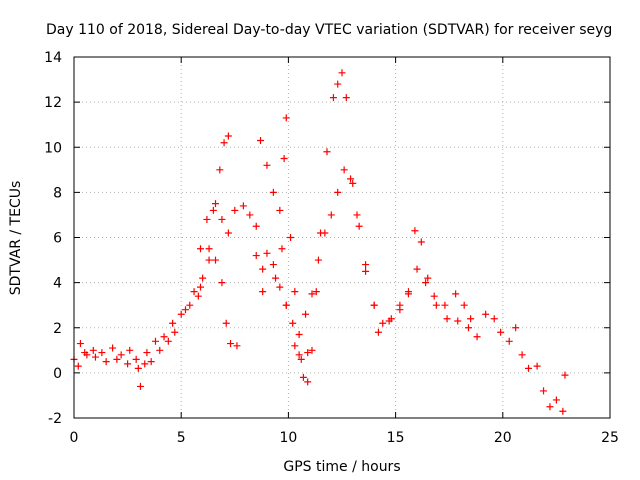 The width and height of the screenshot is (640, 480). Describe the element at coordinates (126, 359) in the screenshot. I see `series-track-g` at that location.